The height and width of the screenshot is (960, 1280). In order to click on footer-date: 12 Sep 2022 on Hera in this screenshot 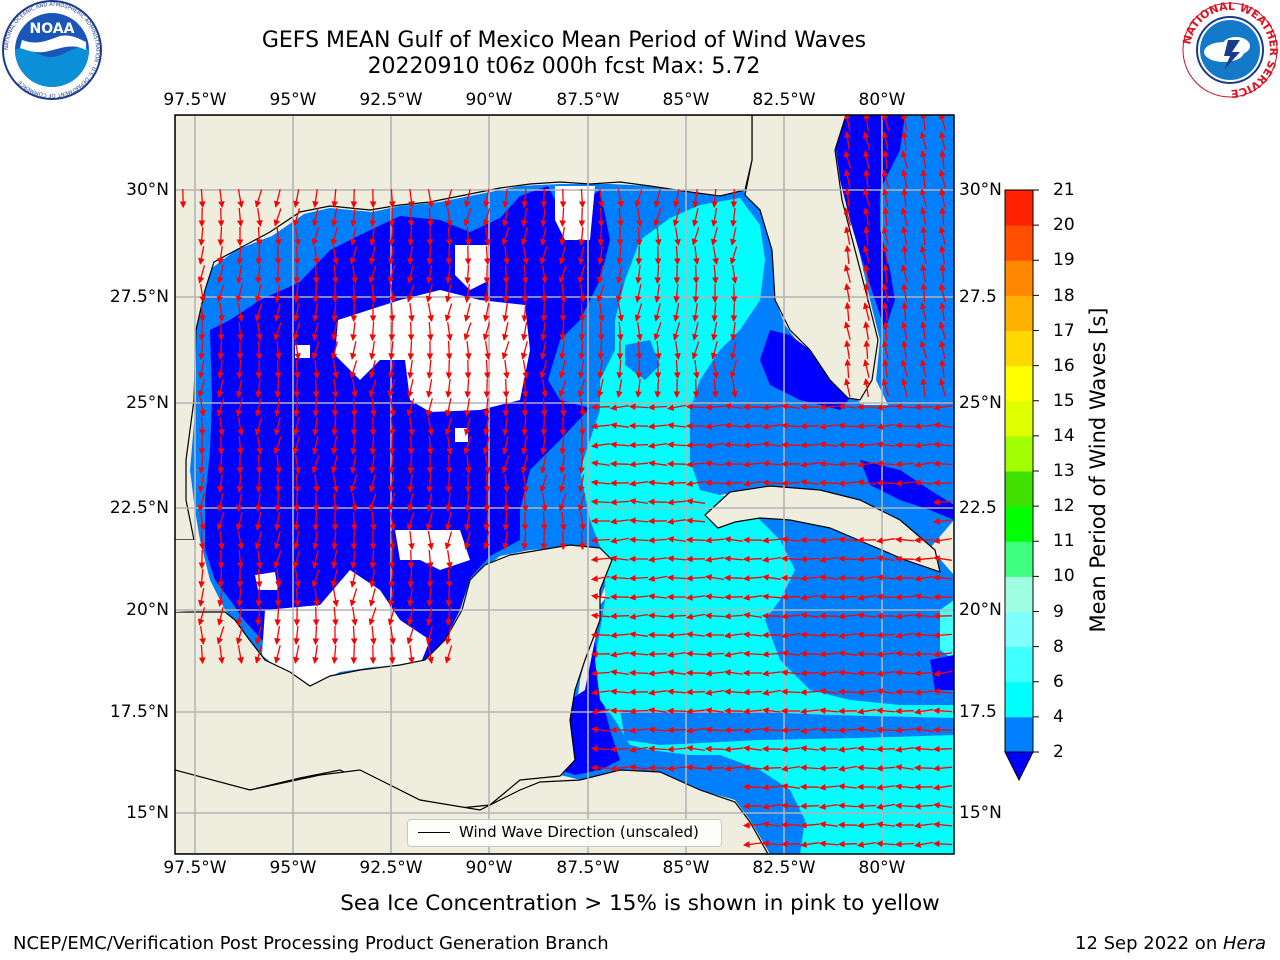, I will do `click(1170, 943)`.